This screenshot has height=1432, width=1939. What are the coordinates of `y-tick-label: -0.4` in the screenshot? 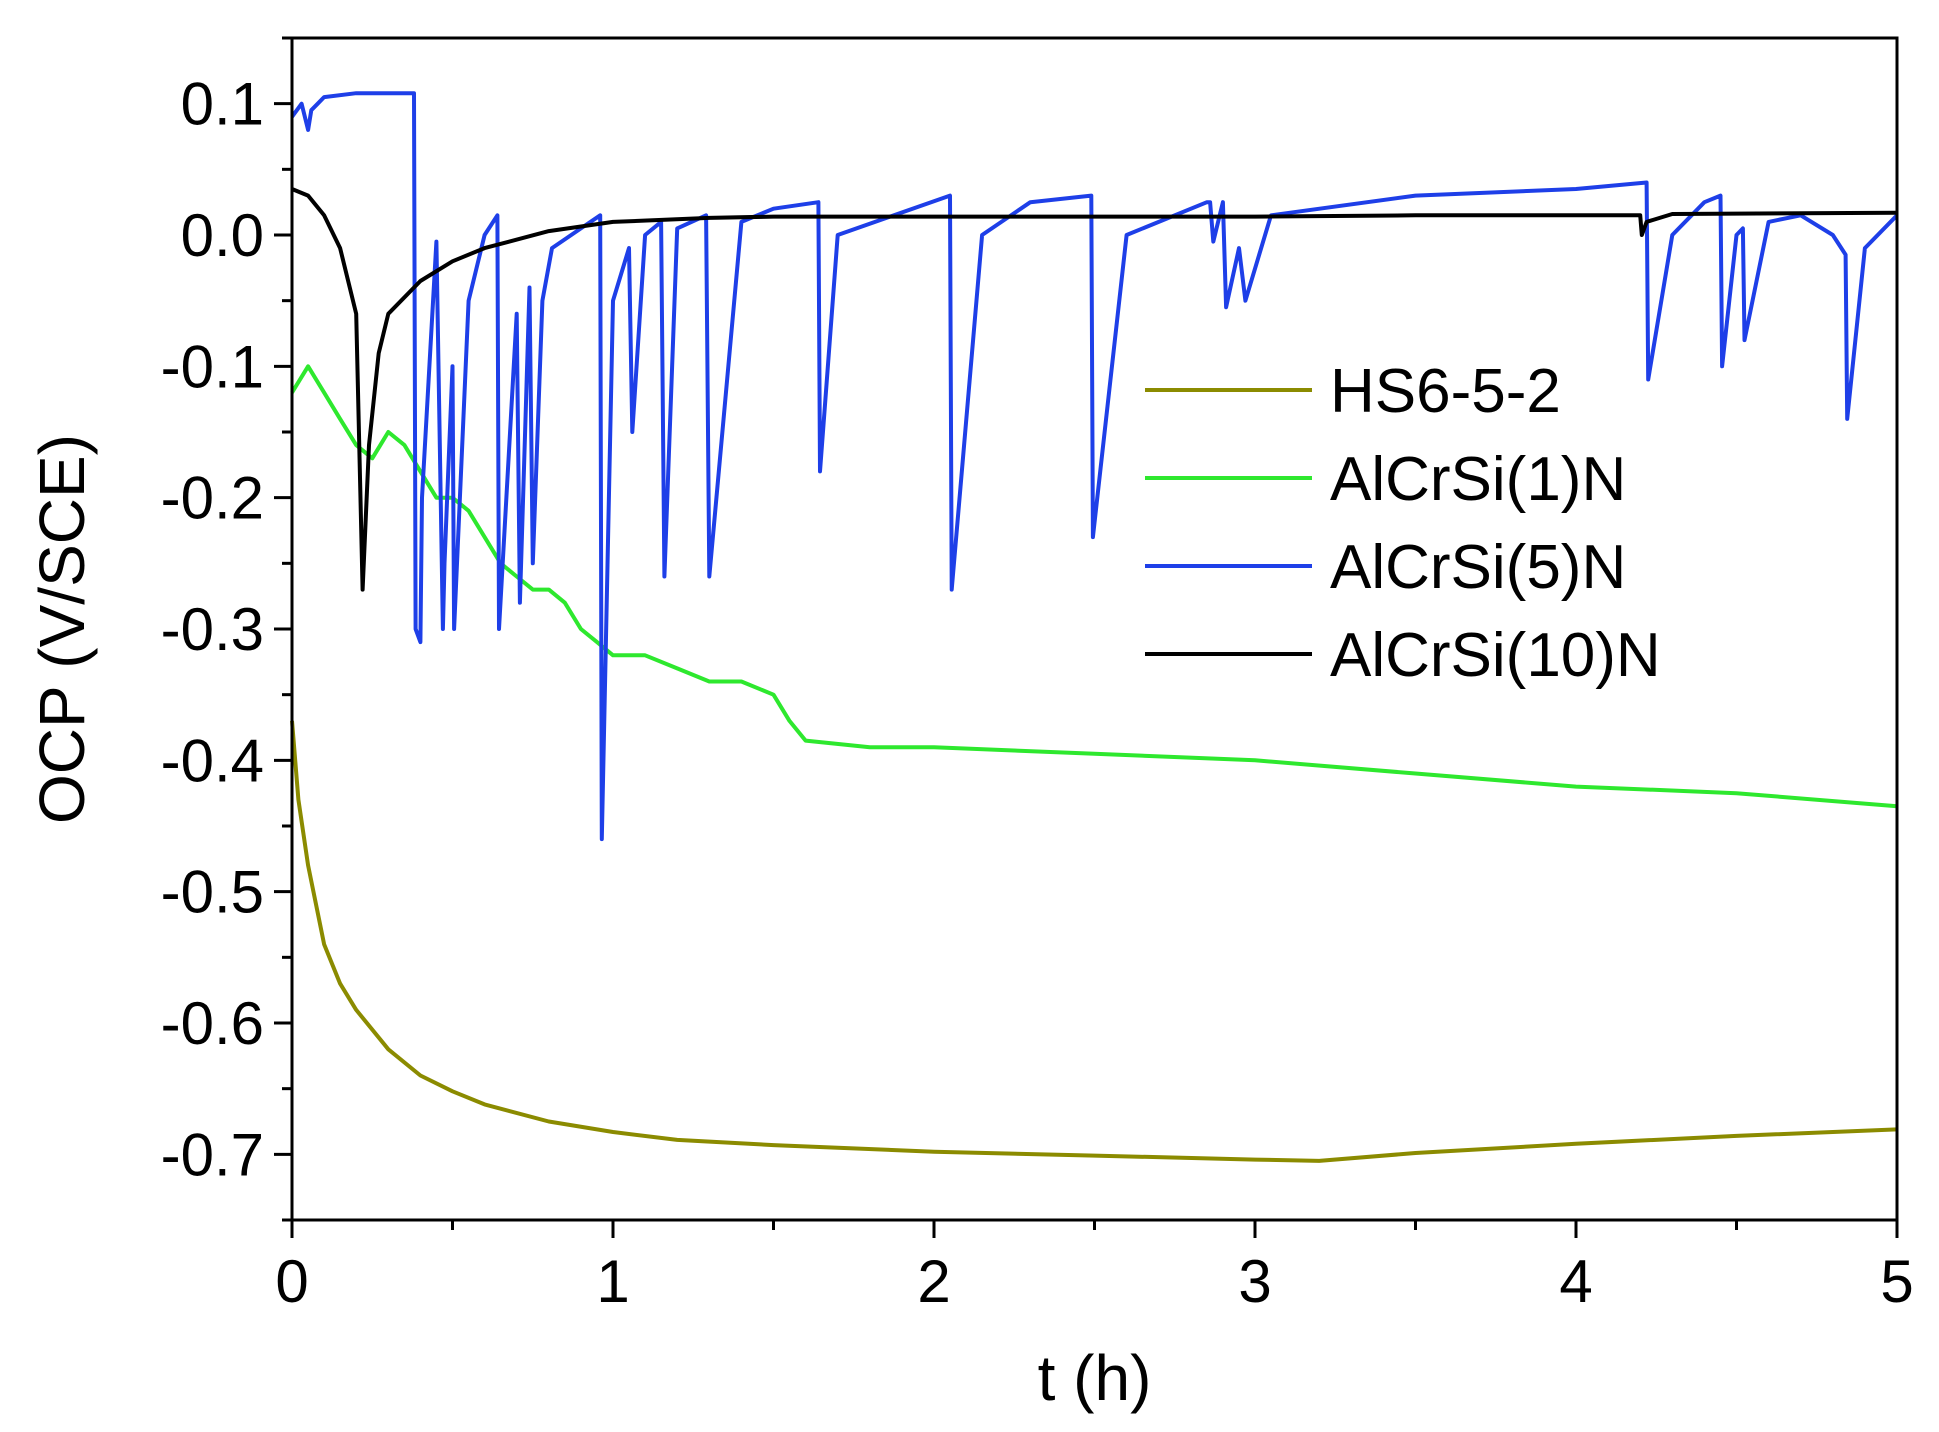 It's located at (212, 760).